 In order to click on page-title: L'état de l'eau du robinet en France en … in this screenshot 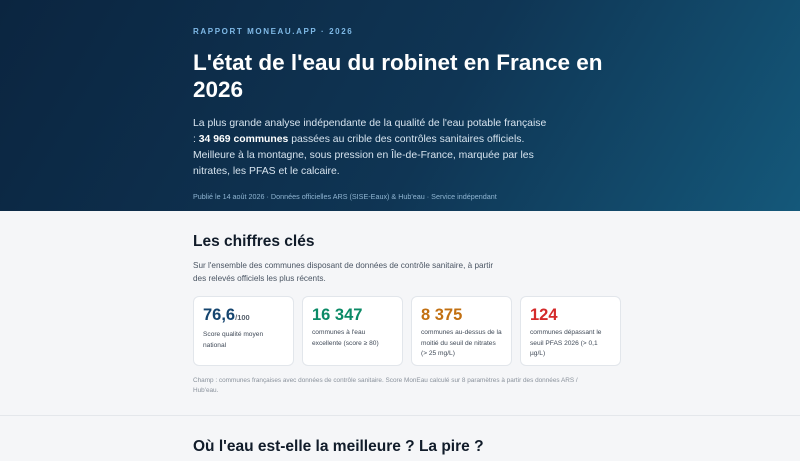, I will do `click(398, 76)`.